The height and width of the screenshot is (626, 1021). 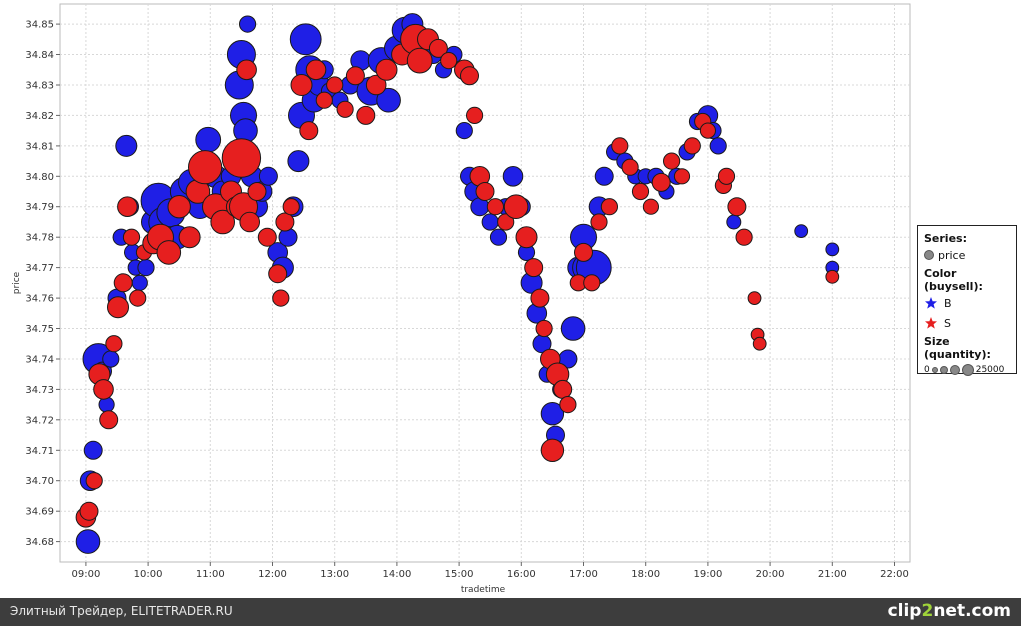 I want to click on x-tick-label: 13:00, so click(x=334, y=574).